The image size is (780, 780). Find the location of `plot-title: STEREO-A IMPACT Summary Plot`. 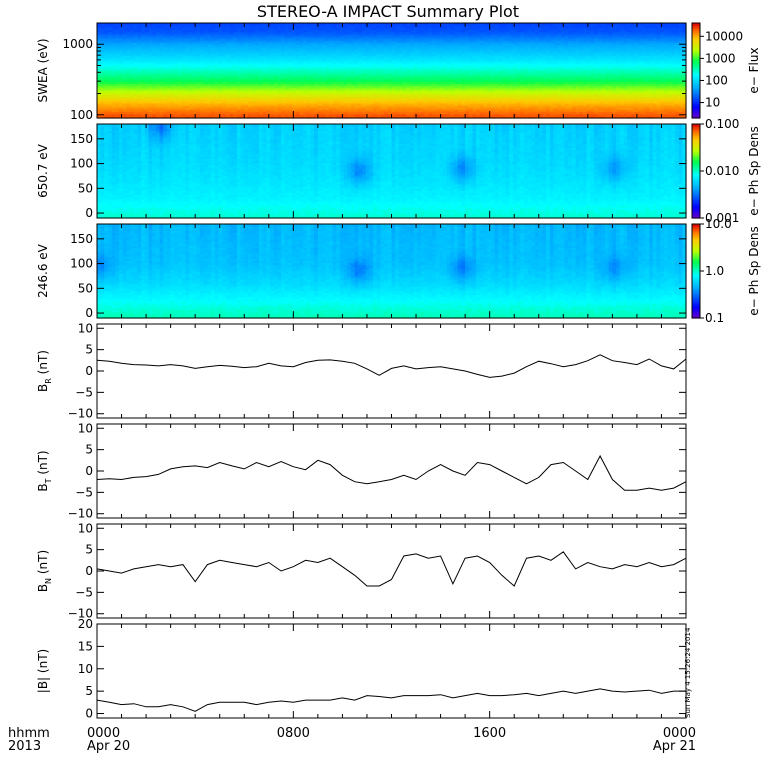

plot-title: STEREO-A IMPACT Summary Plot is located at coordinates (388, 11).